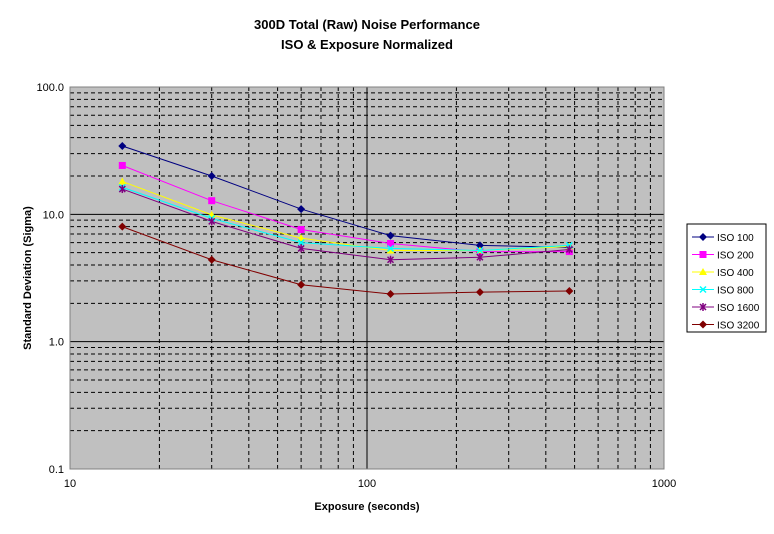 This screenshot has height=534, width=774. What do you see at coordinates (703, 254) in the screenshot?
I see `square-marker-icon` at bounding box center [703, 254].